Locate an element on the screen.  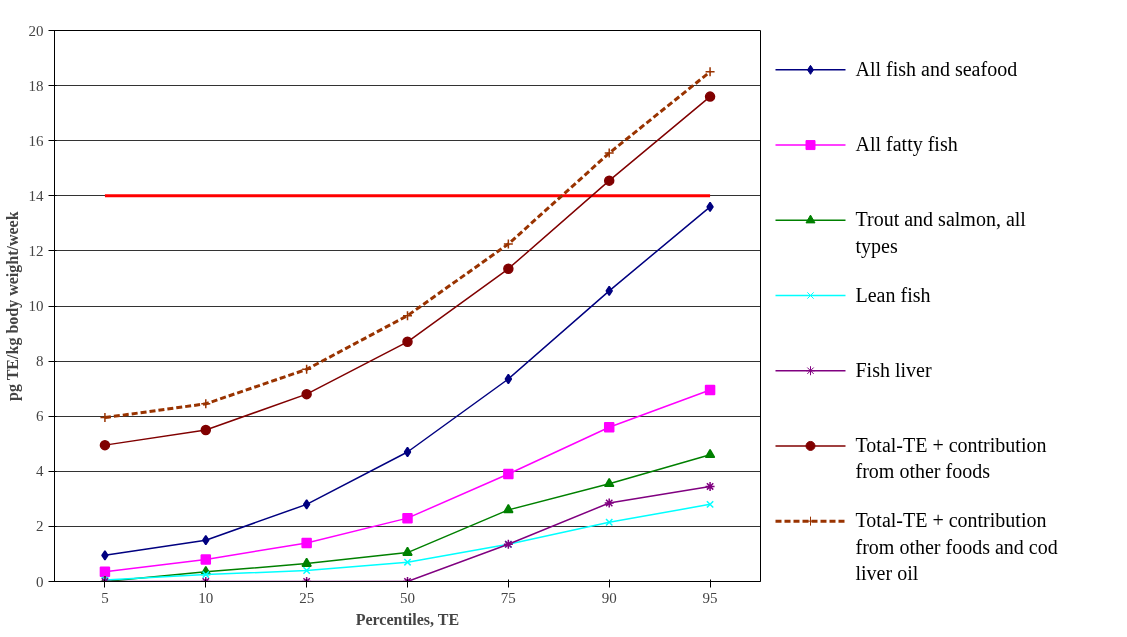
y-tick-label: 16 is located at coordinates (36, 140).